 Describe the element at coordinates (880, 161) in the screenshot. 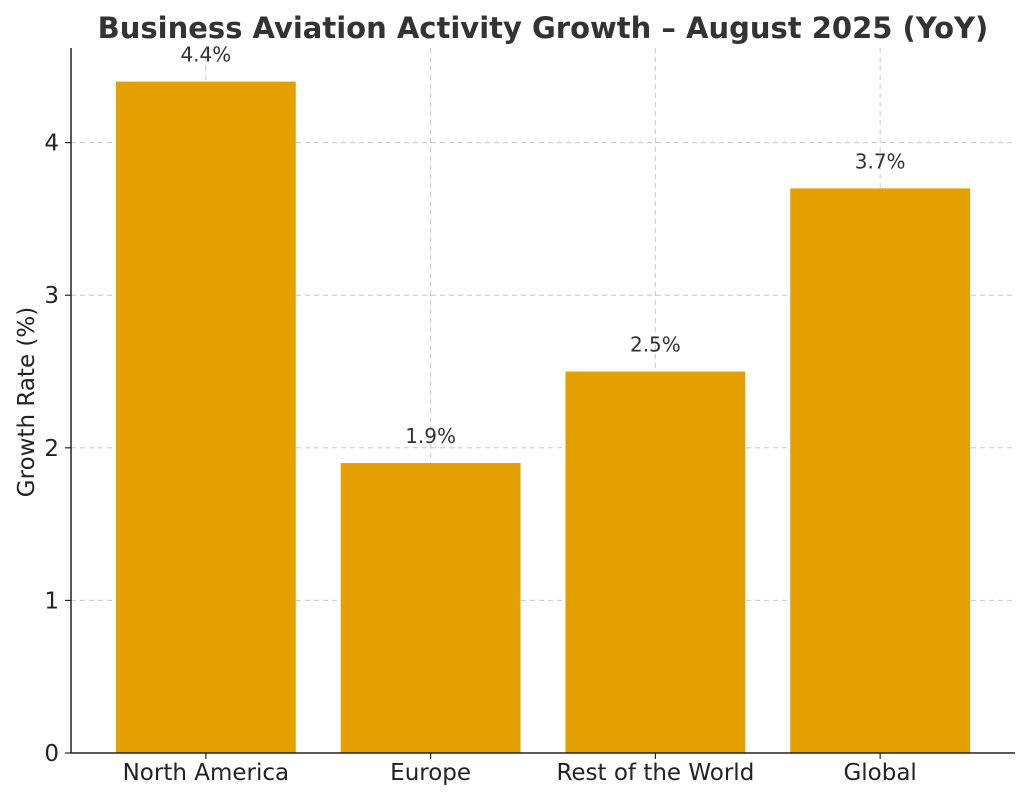

I see `bar-data-label: 3.7%` at that location.